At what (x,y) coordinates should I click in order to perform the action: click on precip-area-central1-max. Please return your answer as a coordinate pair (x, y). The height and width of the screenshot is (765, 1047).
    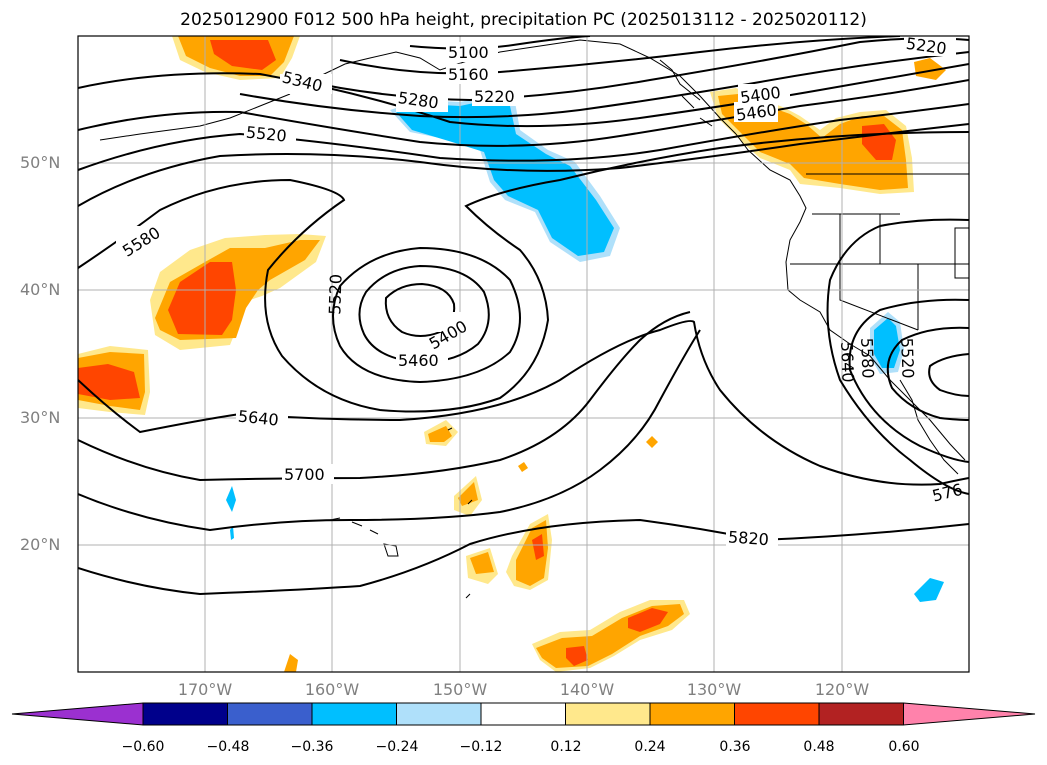
    Looking at the image, I should click on (538, 547).